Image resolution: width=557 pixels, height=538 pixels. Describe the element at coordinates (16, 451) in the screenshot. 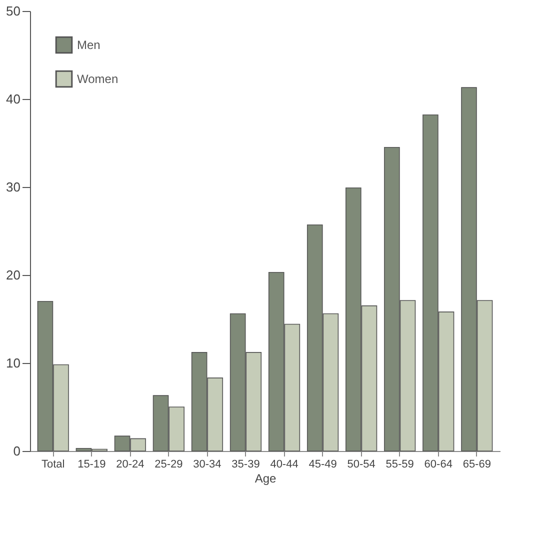

I see `y-tick-label: 0` at that location.